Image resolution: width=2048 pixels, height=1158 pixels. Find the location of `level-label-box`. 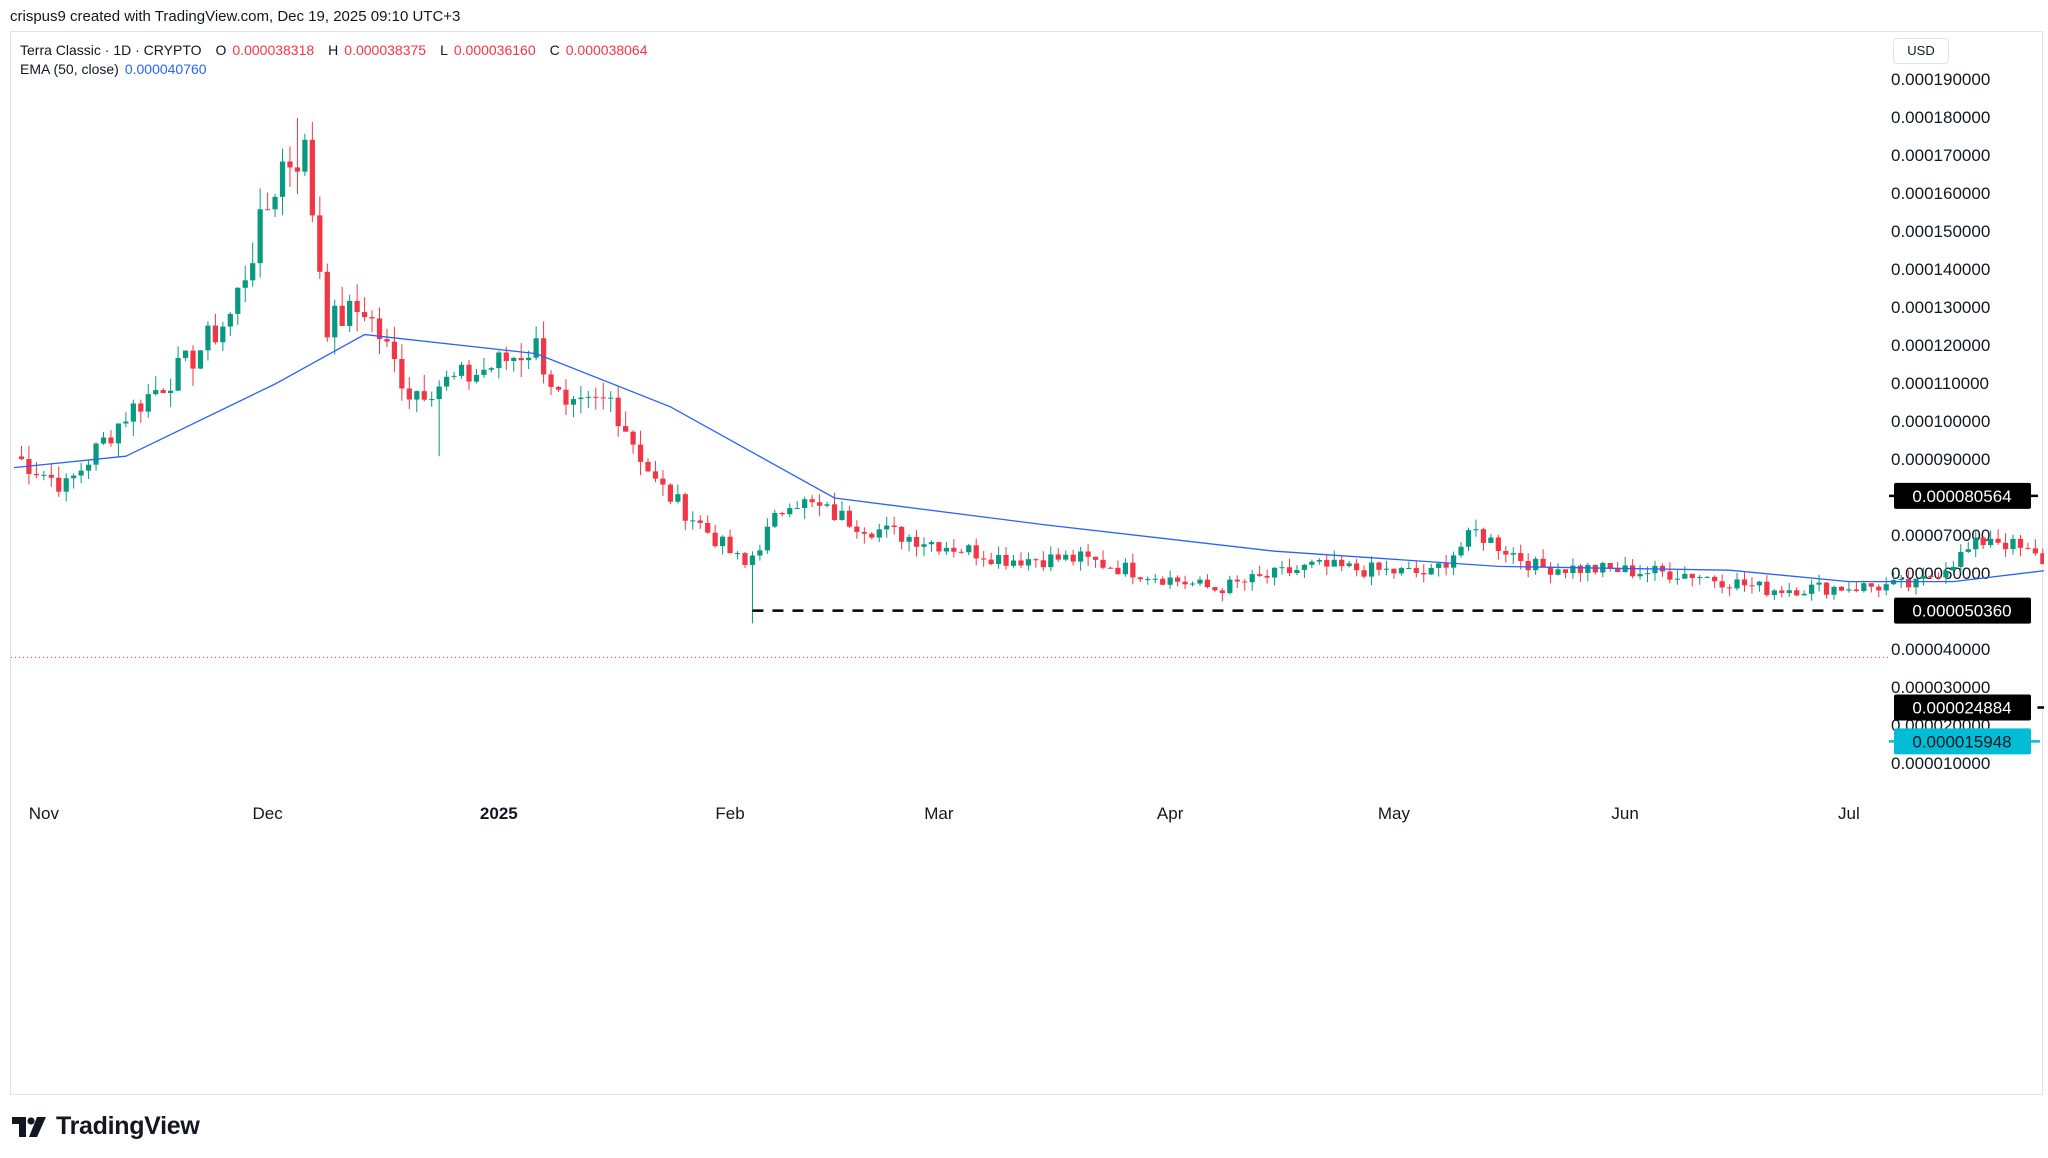

level-label-box is located at coordinates (1962, 741).